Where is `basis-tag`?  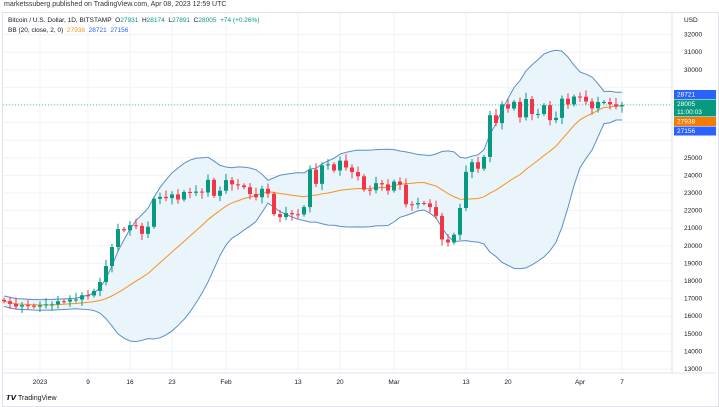 basis-tag is located at coordinates (695, 121).